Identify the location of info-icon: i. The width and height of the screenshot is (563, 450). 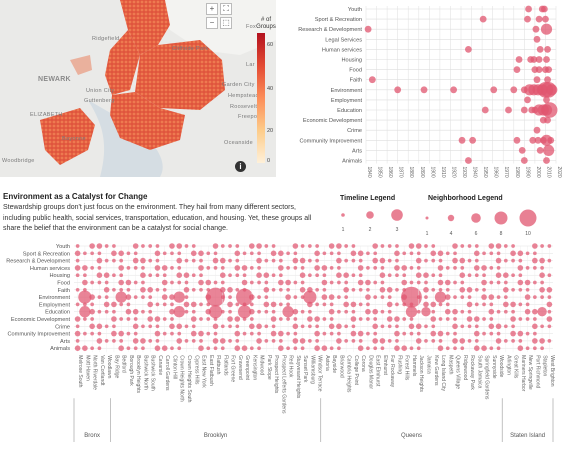
(240, 166).